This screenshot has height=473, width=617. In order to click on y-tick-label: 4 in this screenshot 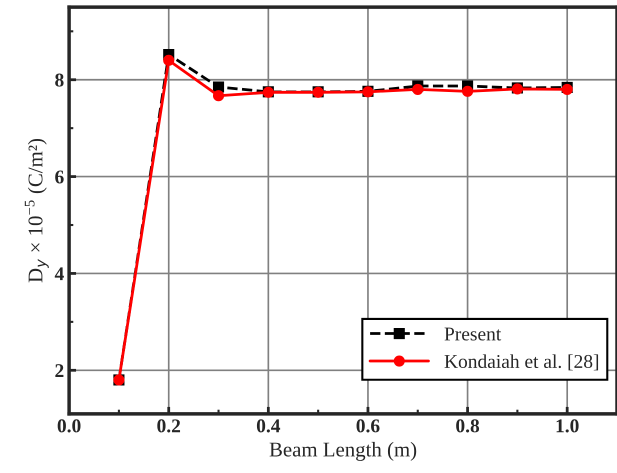, I will do `click(59, 273)`.